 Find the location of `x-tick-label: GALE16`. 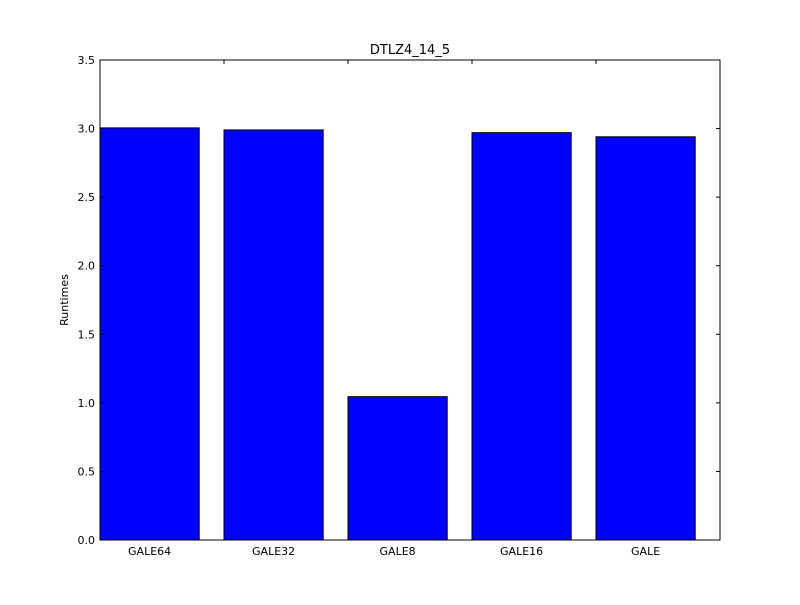

x-tick-label: GALE16 is located at coordinates (521, 551).